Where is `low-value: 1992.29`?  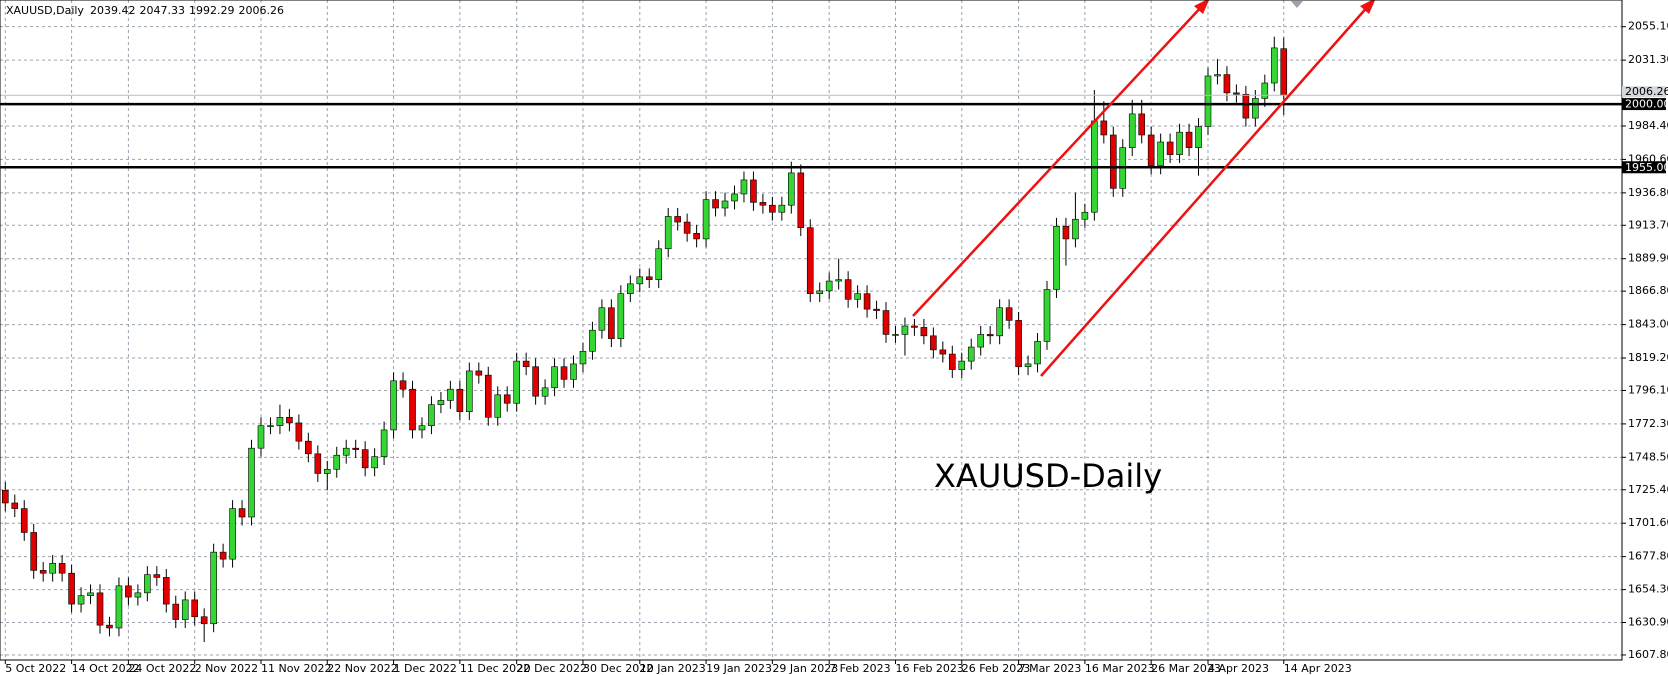
low-value: 1992.29 is located at coordinates (212, 10).